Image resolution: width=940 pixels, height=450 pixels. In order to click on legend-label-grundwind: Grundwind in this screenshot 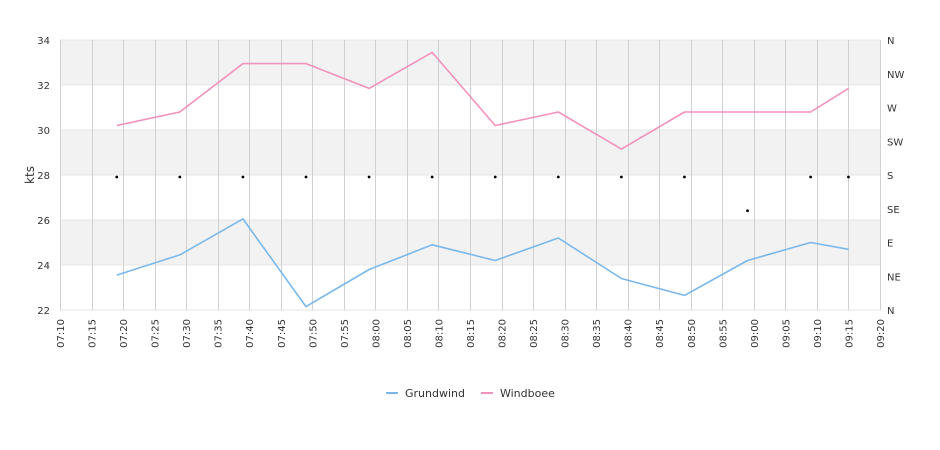, I will do `click(435, 393)`.